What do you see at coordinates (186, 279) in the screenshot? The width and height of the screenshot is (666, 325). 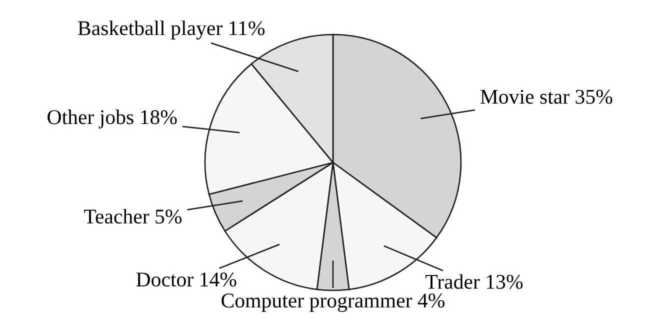 I see `slice-label: Doctor 14%` at bounding box center [186, 279].